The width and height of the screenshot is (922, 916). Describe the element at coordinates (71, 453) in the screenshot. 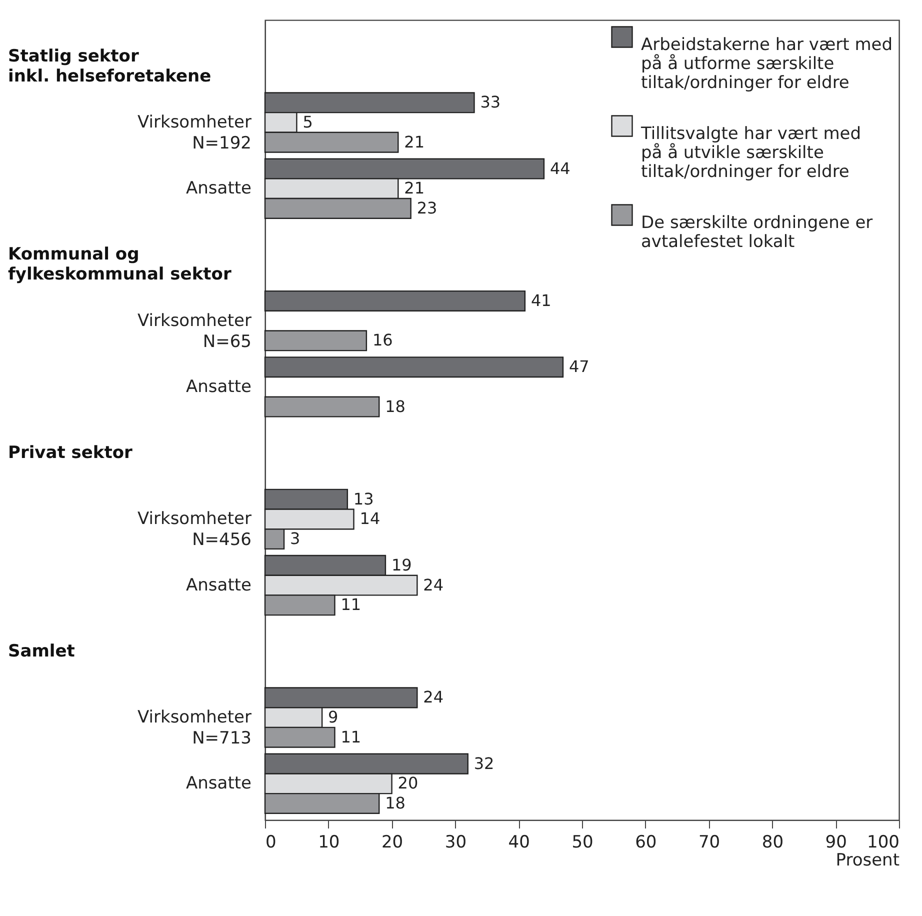

I see `text: Privat sektor` at that location.